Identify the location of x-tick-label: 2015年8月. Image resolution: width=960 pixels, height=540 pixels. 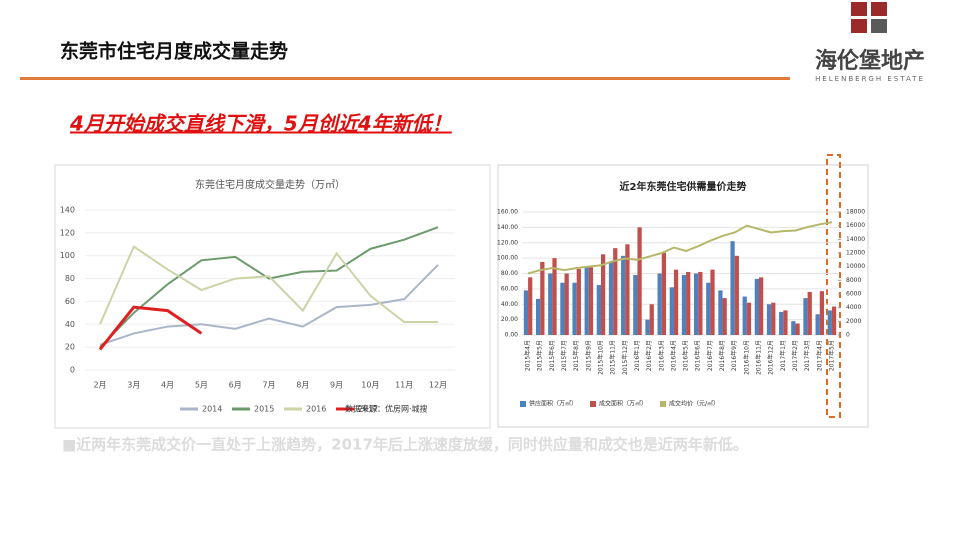
(576, 355).